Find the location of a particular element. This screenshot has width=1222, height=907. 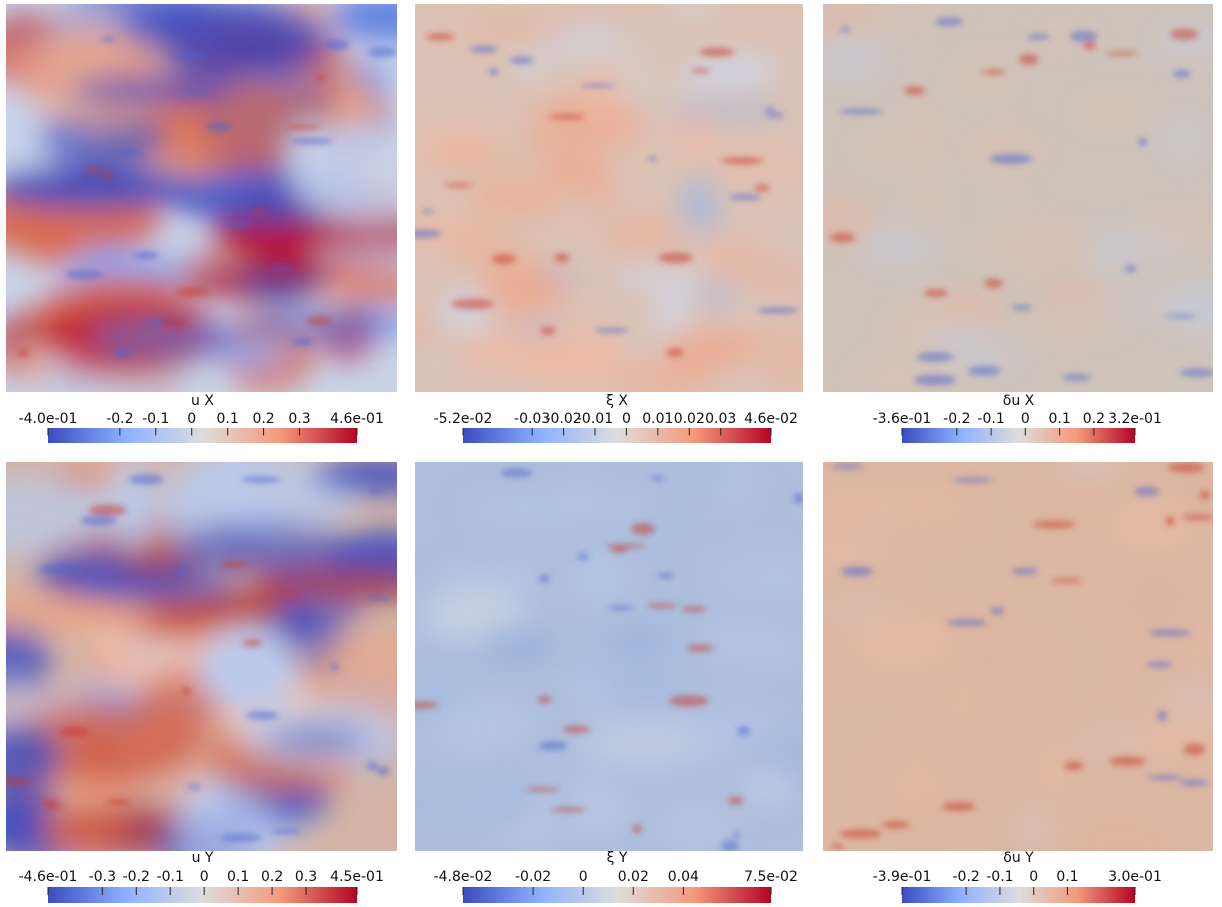

field-blobs is located at coordinates (1018, 656).